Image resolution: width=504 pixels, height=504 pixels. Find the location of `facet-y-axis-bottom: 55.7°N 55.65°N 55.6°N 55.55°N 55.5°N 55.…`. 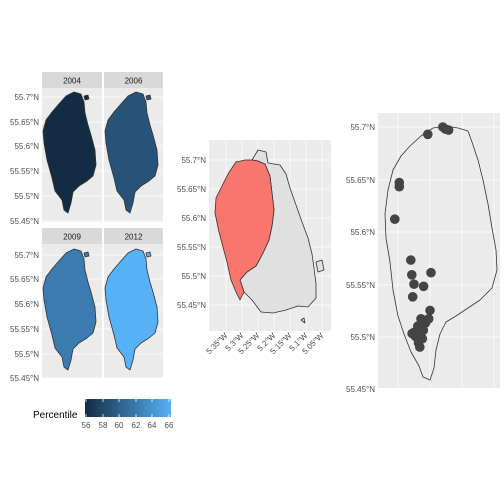

facet-y-axis-bottom: 55.7°N 55.65°N 55.6°N 55.55°N 55.5°N 55.… is located at coordinates (24, 317).